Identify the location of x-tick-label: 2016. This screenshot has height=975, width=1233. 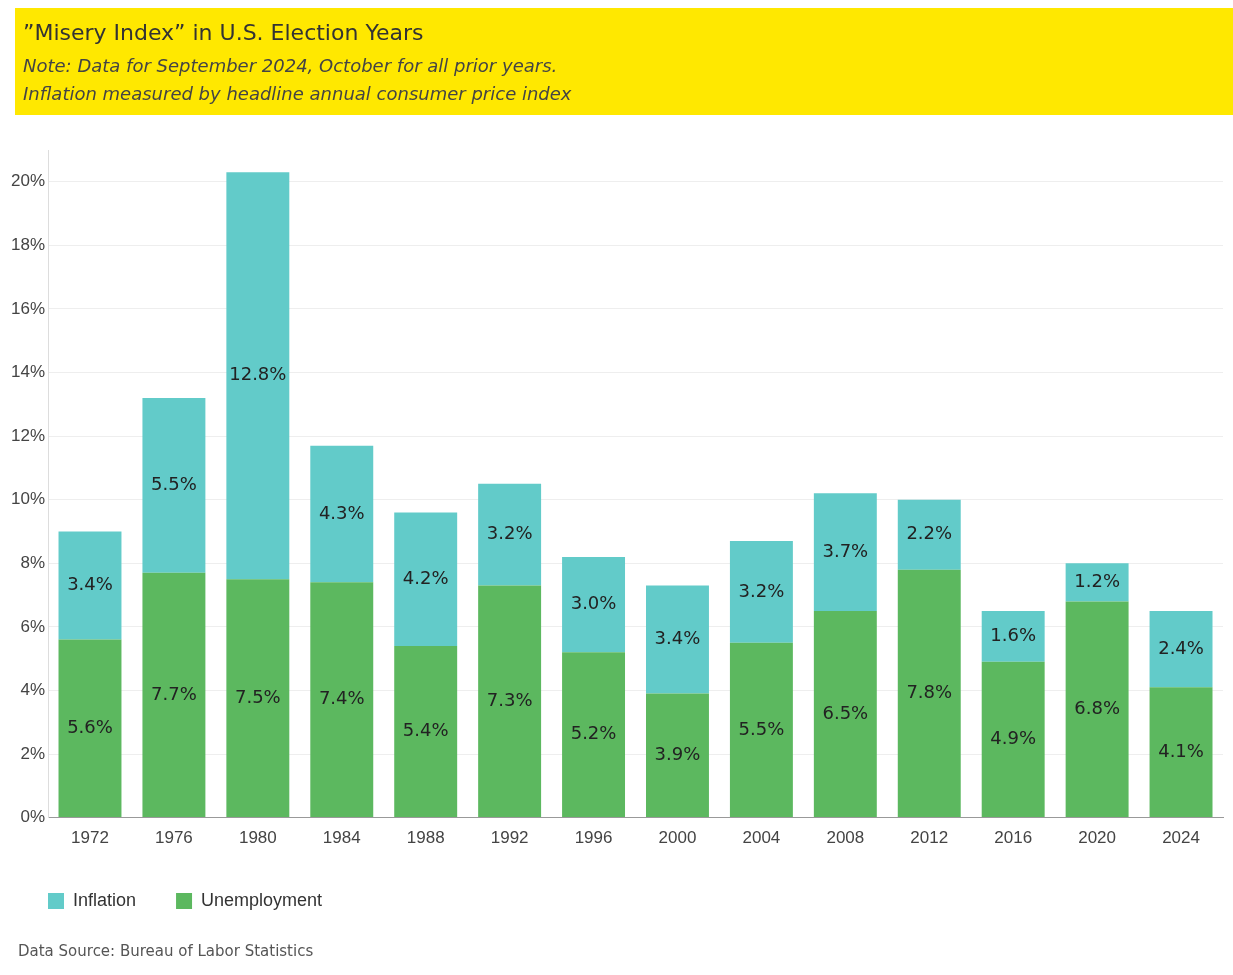
(1013, 838).